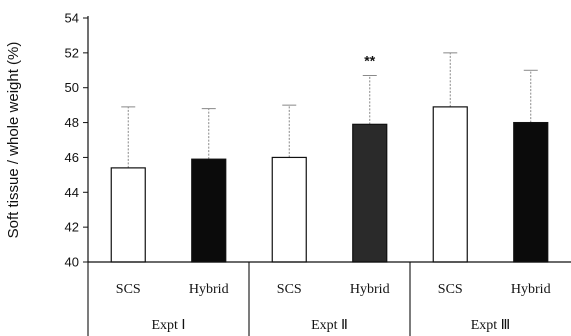  I want to click on group-label: Expt Ⅲ, so click(491, 325).